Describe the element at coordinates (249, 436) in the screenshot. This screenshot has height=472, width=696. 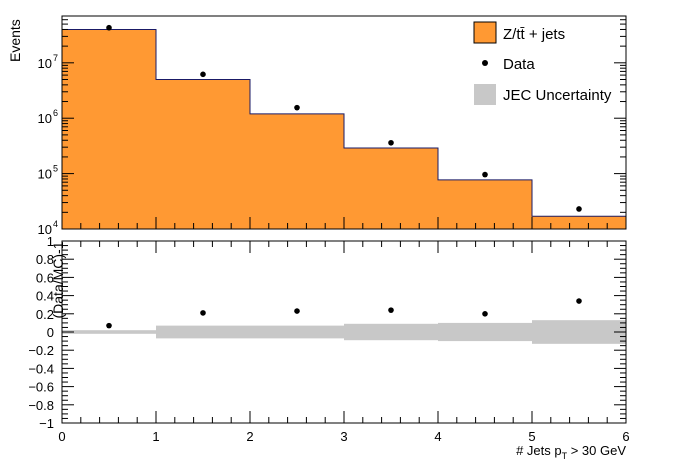
I see `x-tick-label: 2` at that location.